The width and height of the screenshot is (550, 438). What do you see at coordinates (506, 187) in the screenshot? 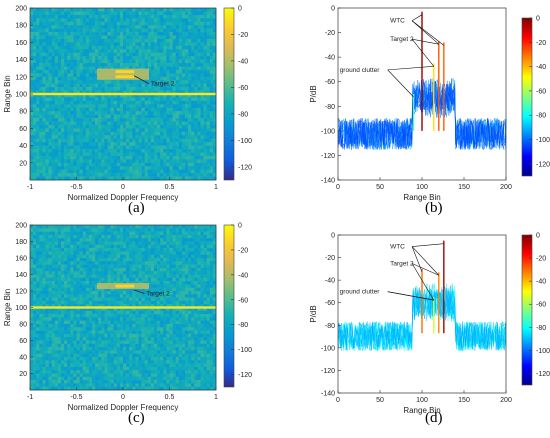
I see `x-tick-label: 200` at bounding box center [506, 187].